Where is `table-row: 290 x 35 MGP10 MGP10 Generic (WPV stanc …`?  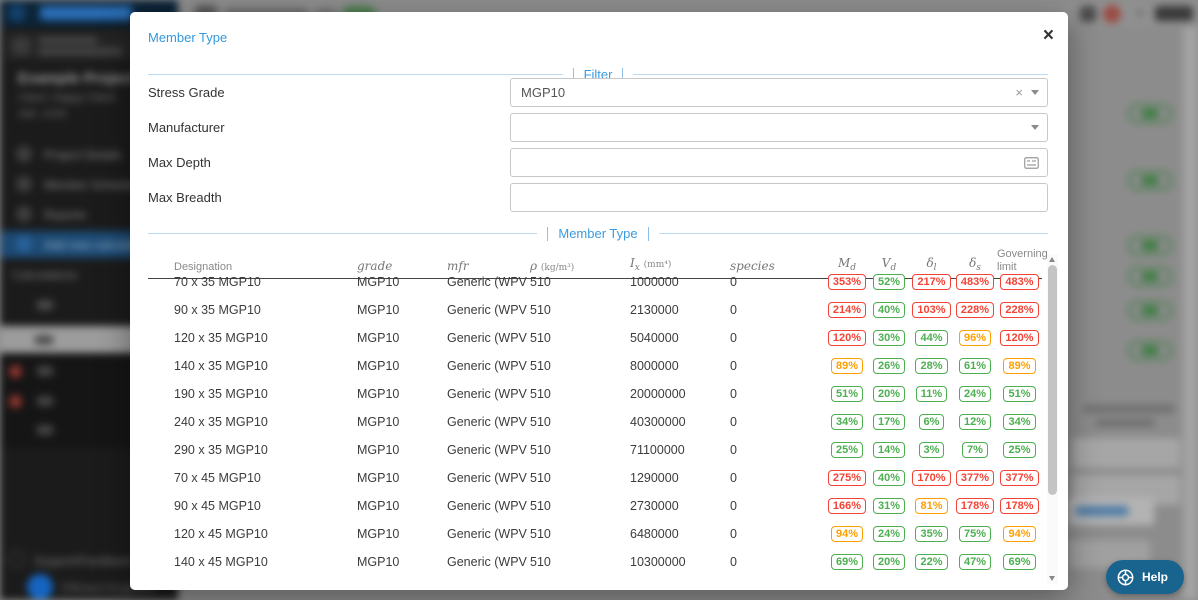 table-row: 290 x 35 MGP10 MGP10 Generic (WPV stanc … is located at coordinates (595, 450).